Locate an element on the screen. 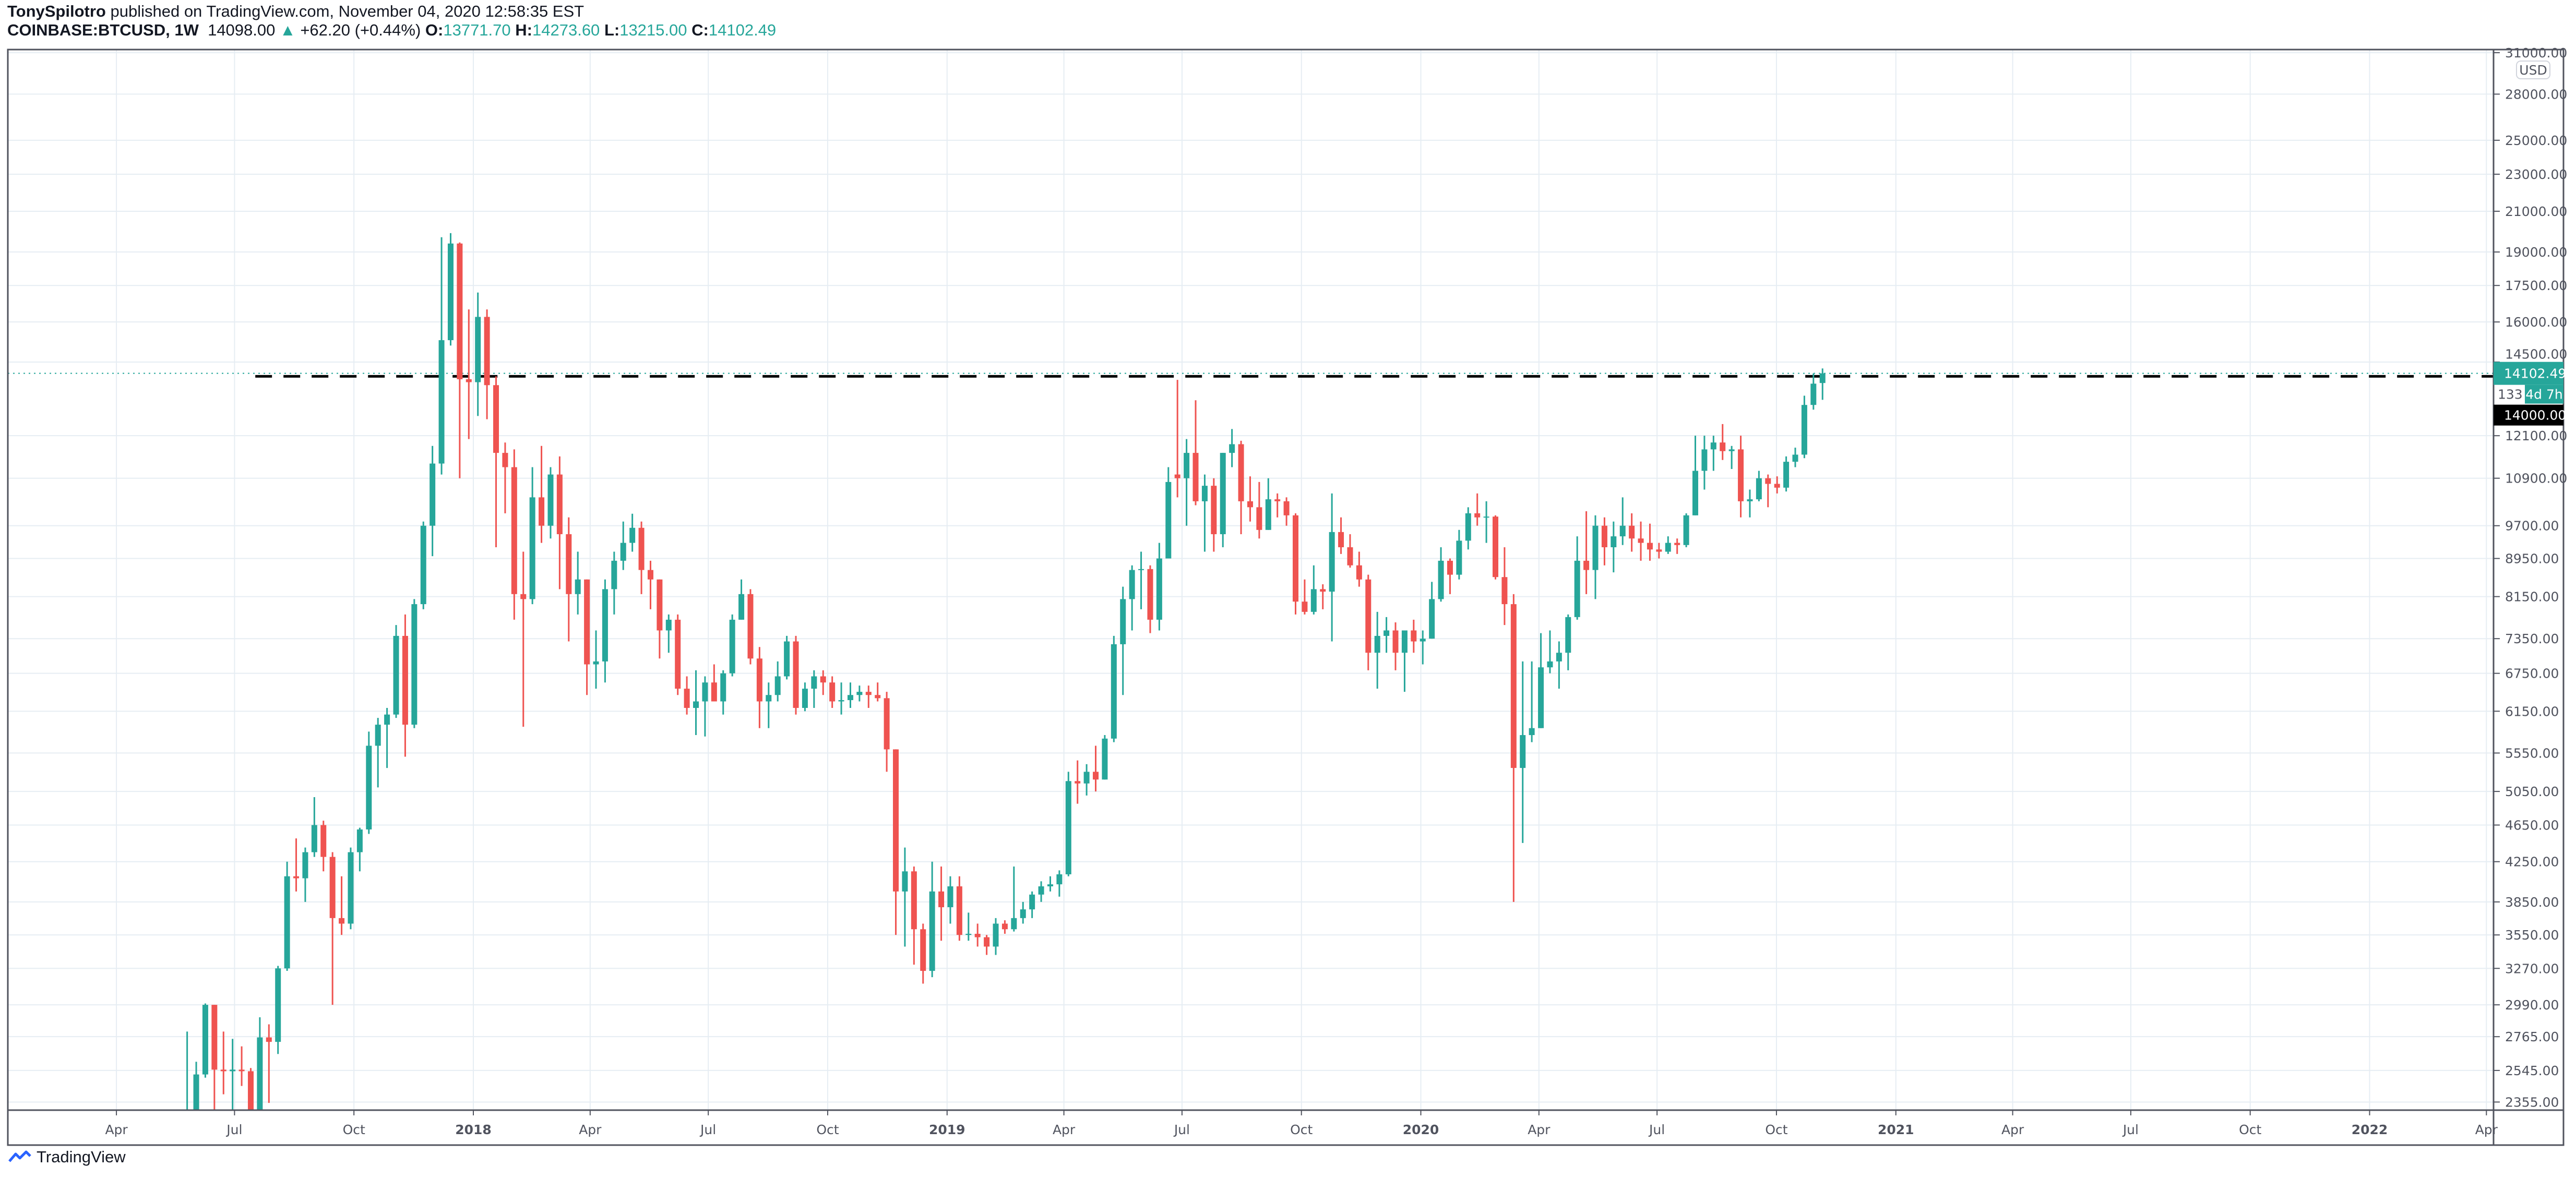  currency-badge is located at coordinates (2533, 70).